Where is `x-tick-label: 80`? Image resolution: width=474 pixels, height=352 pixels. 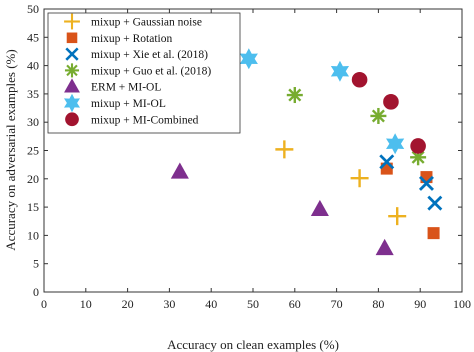 x-tick-label: 80 is located at coordinates (378, 304).